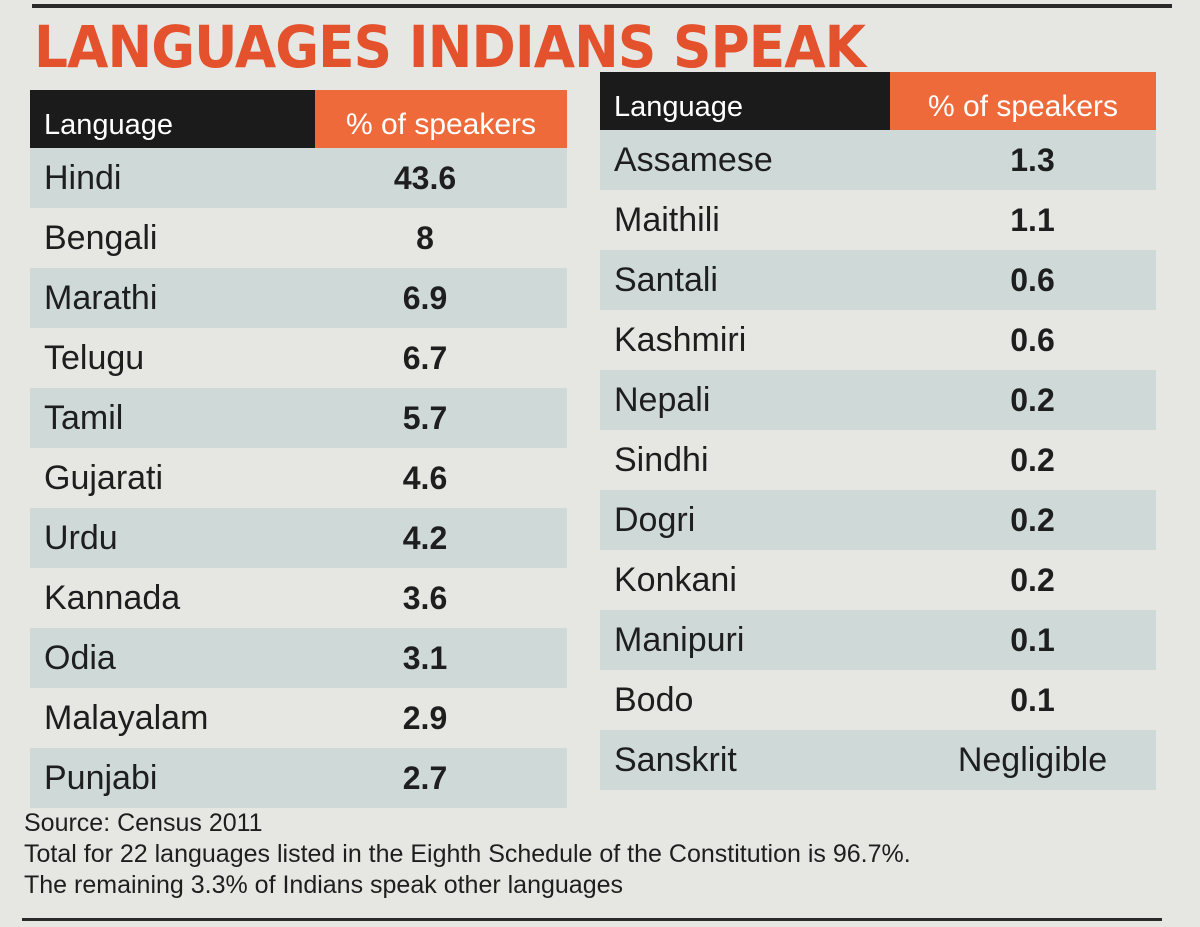 This screenshot has width=1200, height=927. I want to click on table-row: Urdu 4.2, so click(298, 538).